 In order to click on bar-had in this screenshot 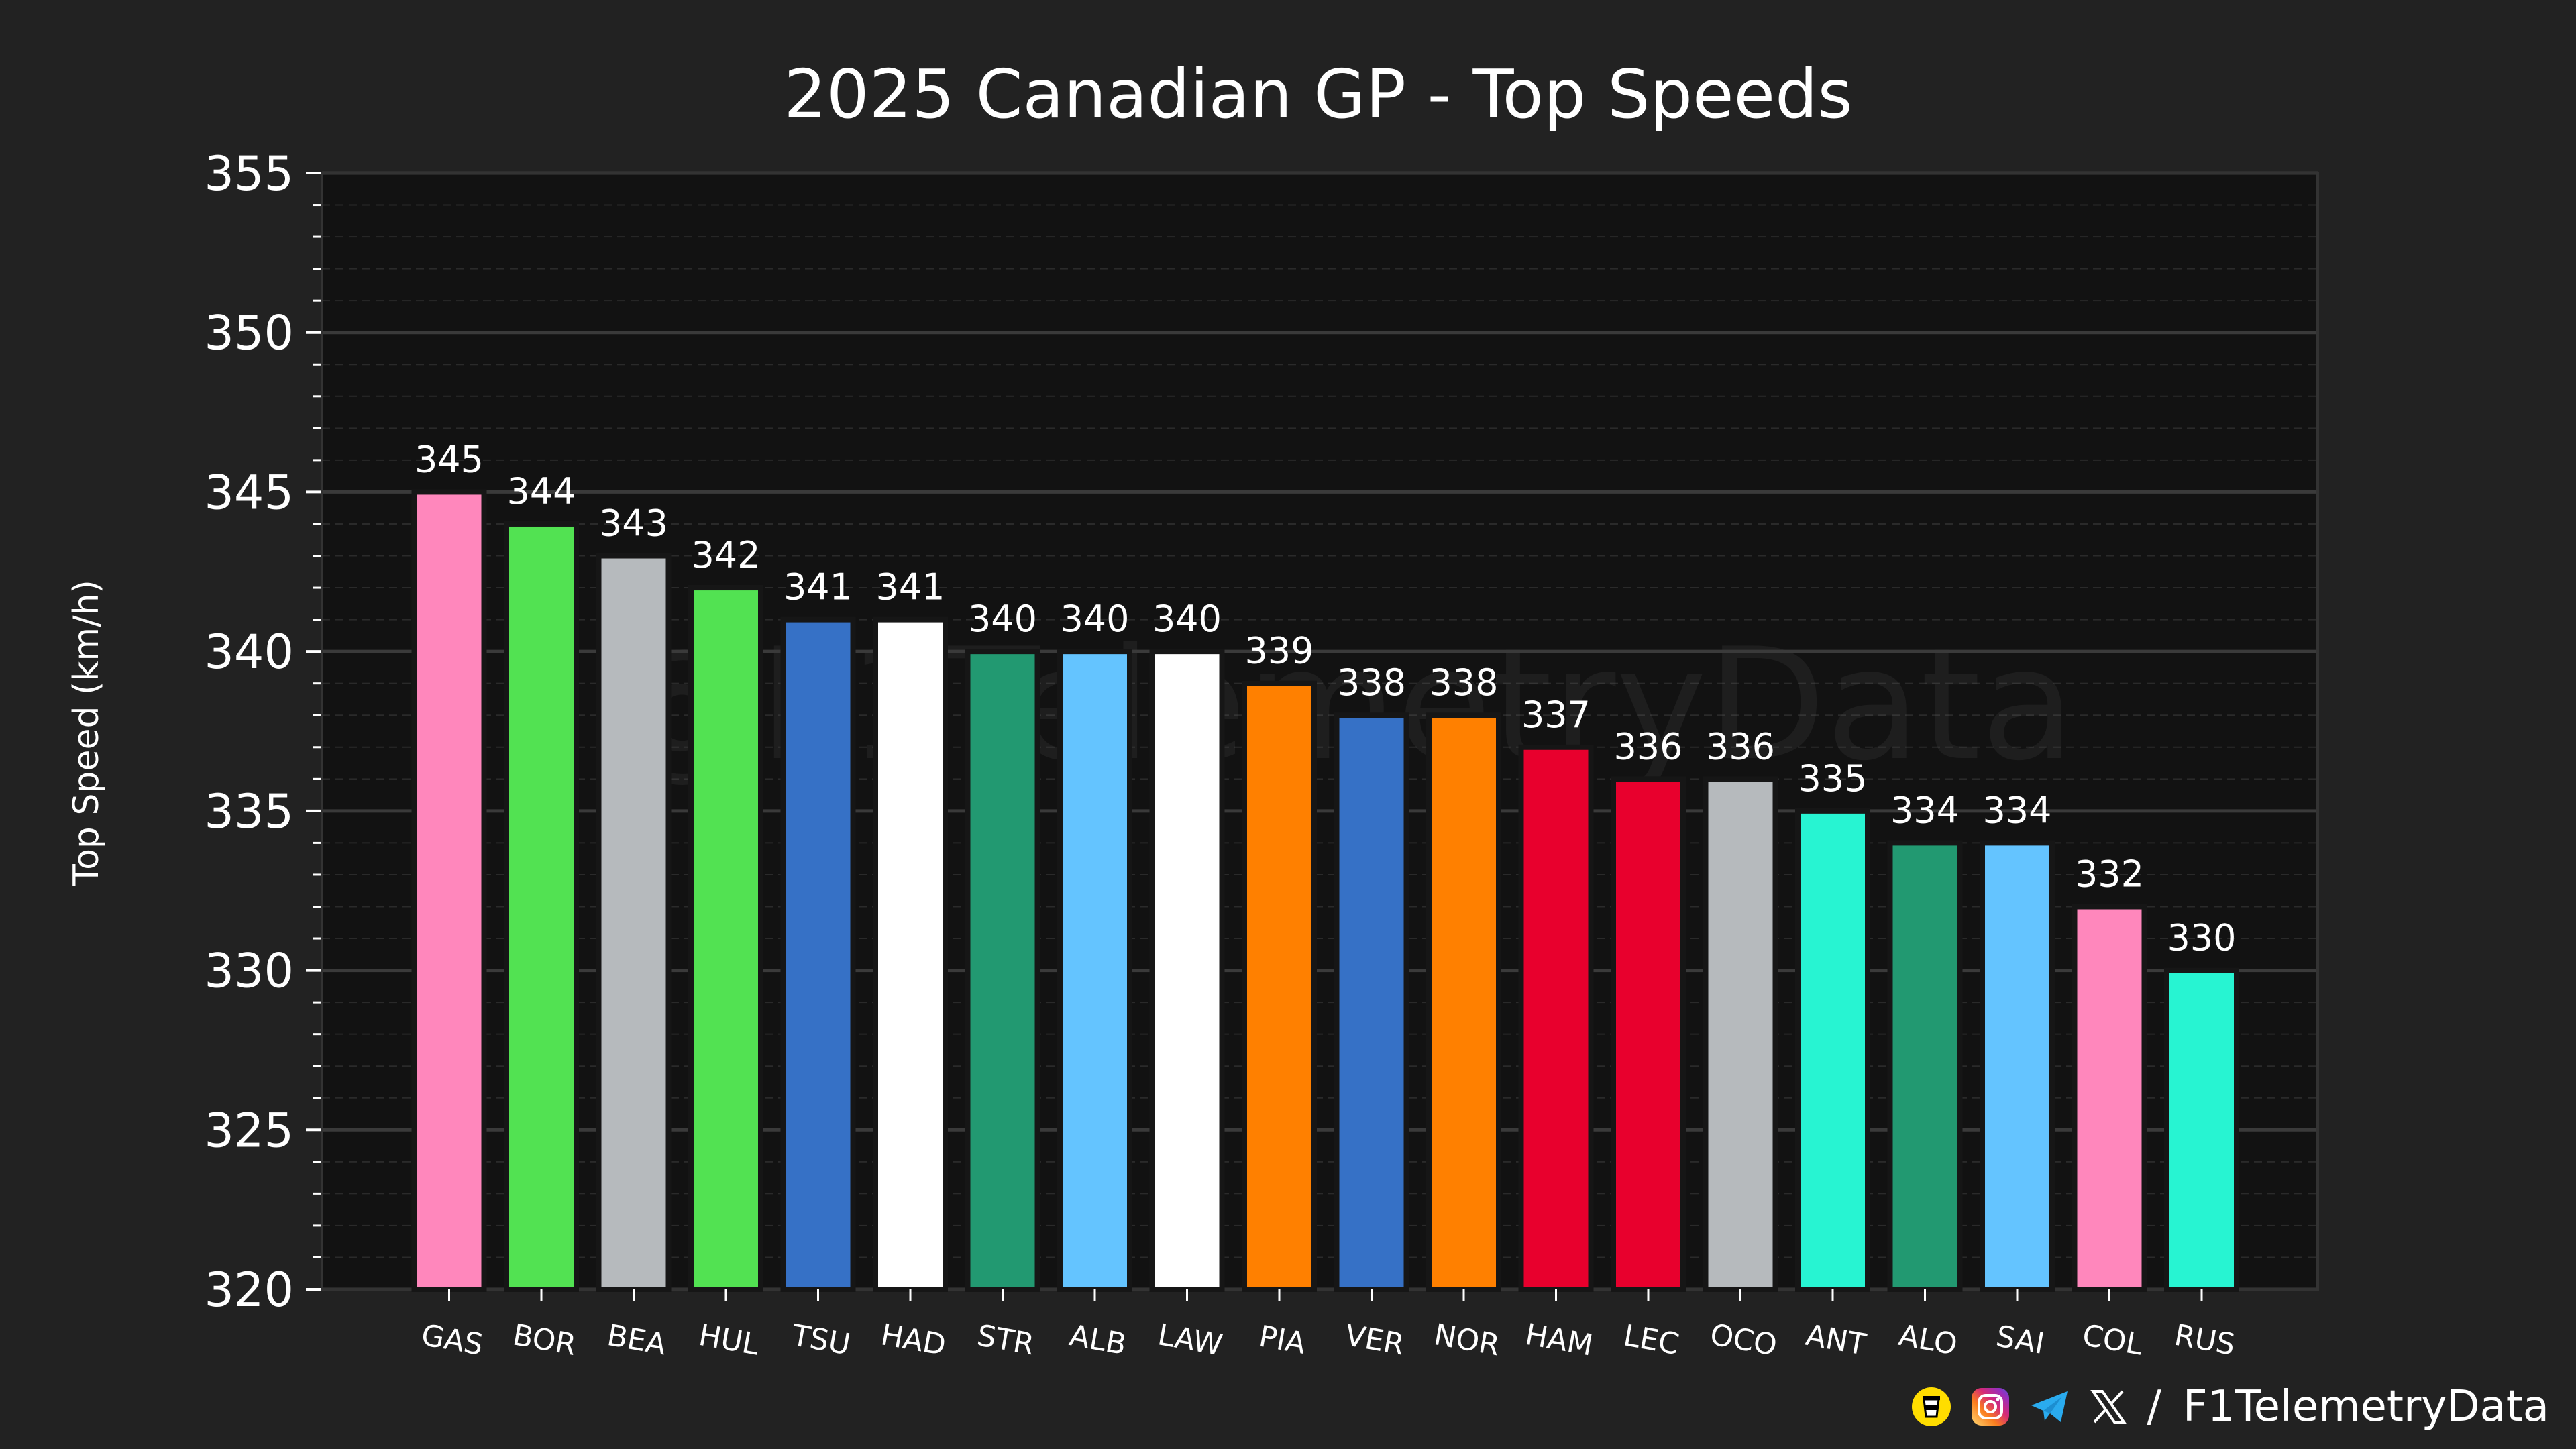, I will do `click(910, 954)`.